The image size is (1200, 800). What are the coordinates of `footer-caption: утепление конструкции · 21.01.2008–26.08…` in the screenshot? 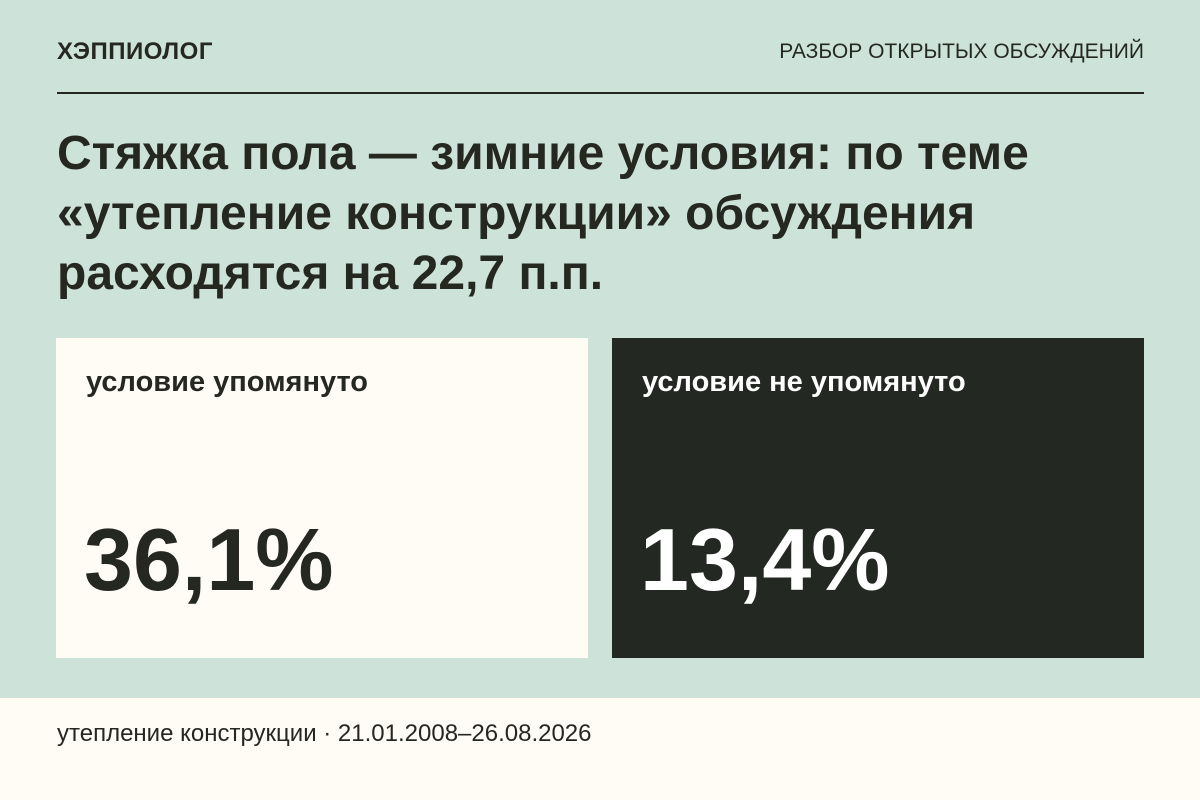 It's located at (324, 733).